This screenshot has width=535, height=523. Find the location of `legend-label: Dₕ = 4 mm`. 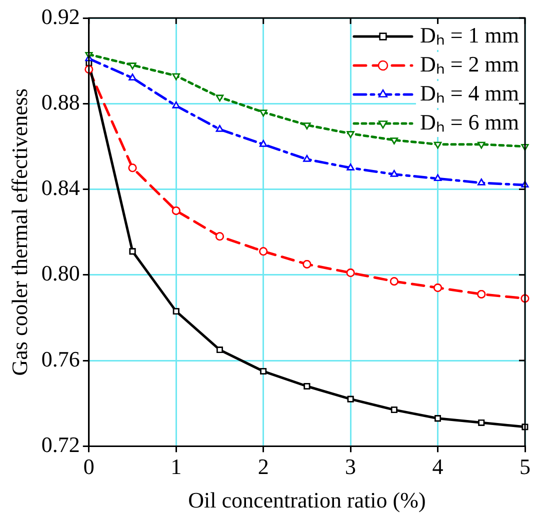

legend-label: Dₕ = 4 mm is located at coordinates (470, 93).